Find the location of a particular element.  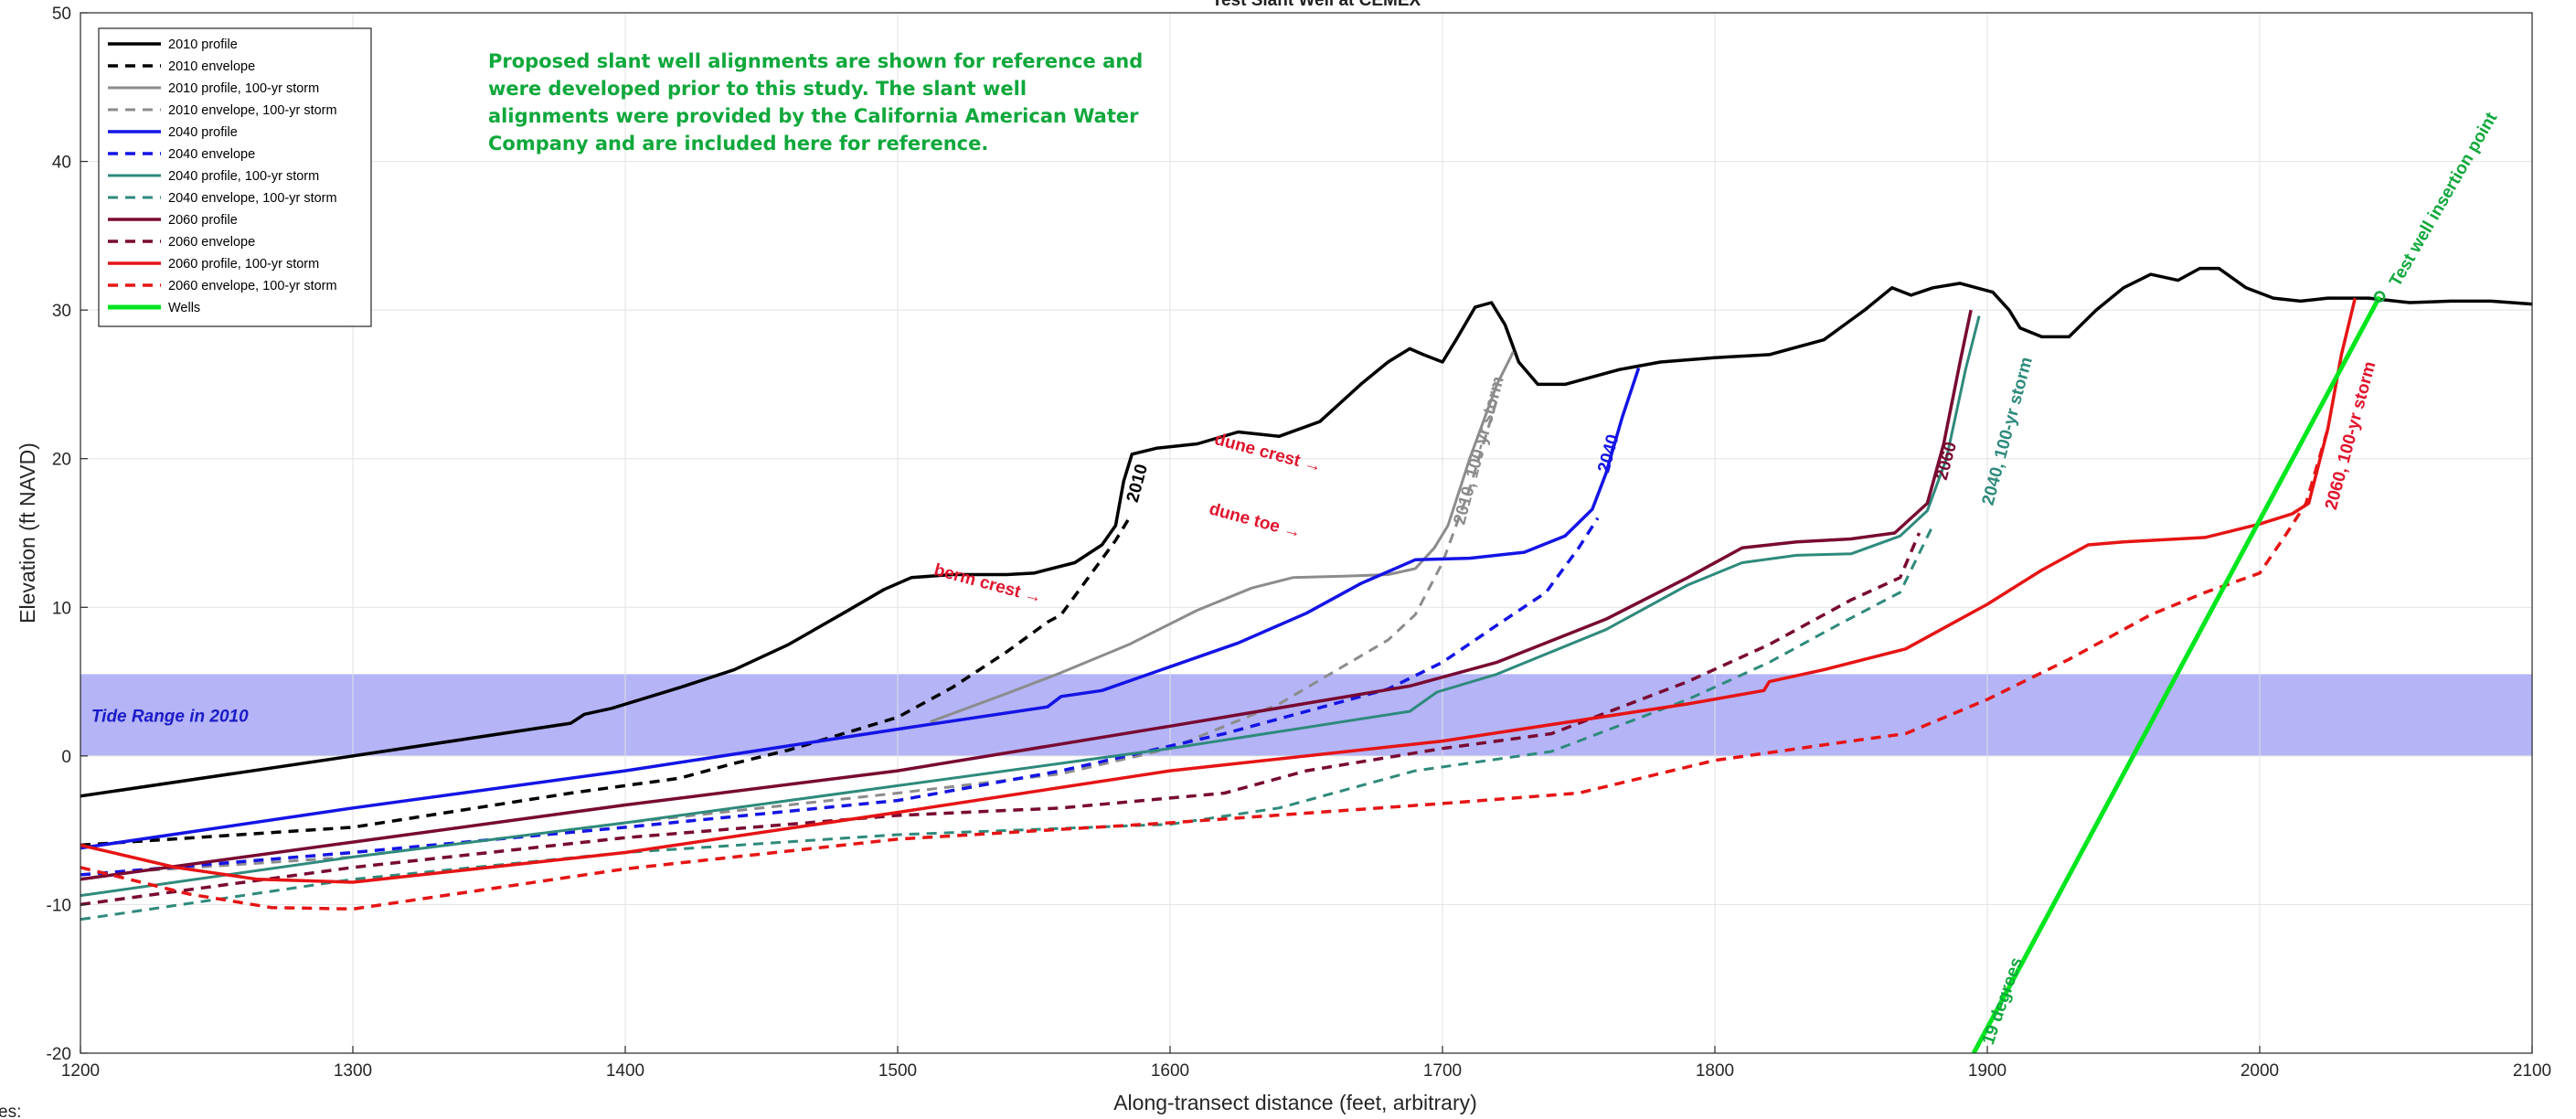

legend-entry: 2040 envelope, 100-yr storm is located at coordinates (253, 198).